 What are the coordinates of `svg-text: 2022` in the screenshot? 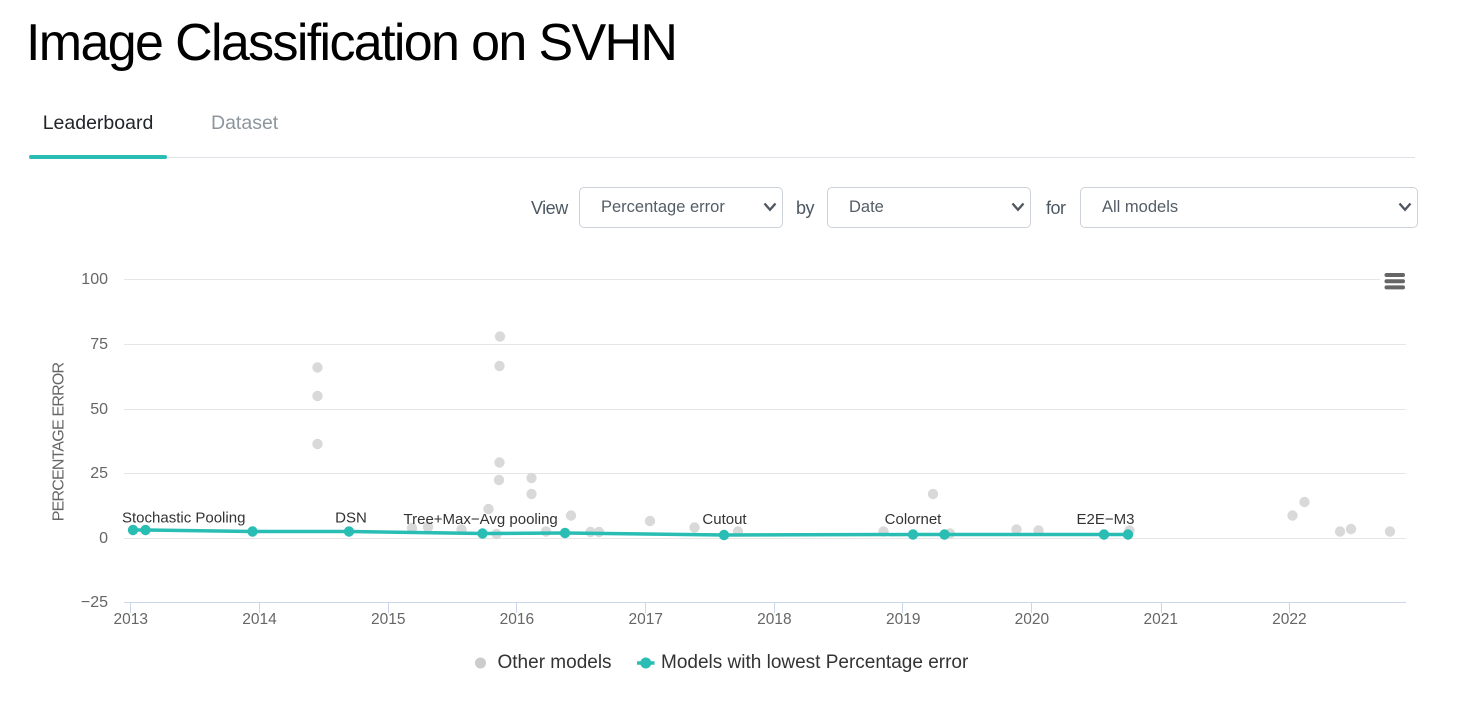 It's located at (1289, 619).